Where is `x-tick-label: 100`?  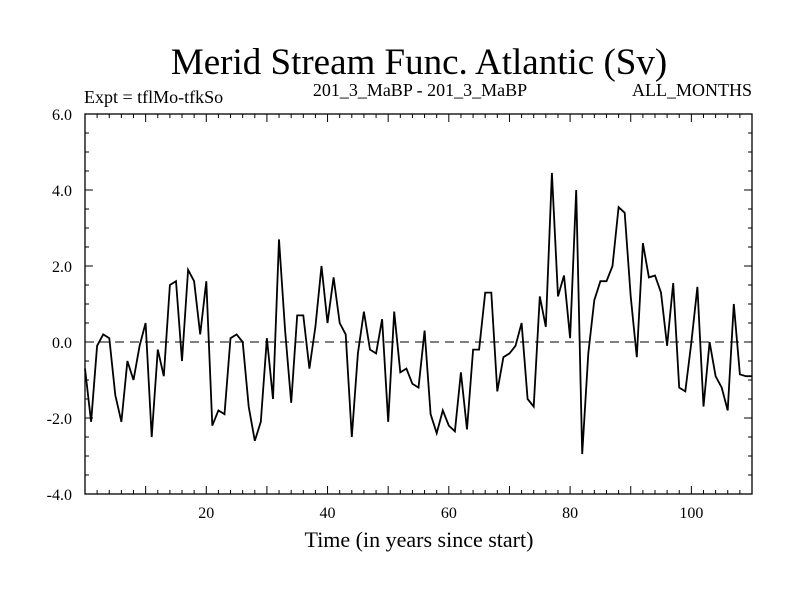
x-tick-label: 100 is located at coordinates (691, 513).